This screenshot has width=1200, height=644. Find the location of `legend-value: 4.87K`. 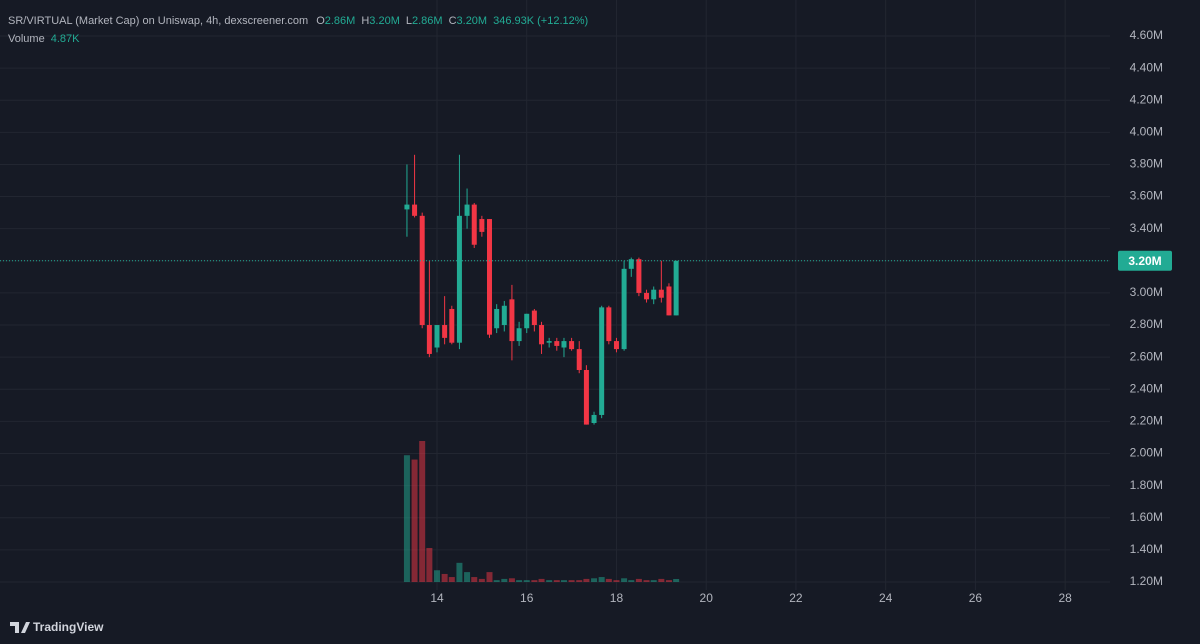

legend-value: 4.87K is located at coordinates (65, 39).